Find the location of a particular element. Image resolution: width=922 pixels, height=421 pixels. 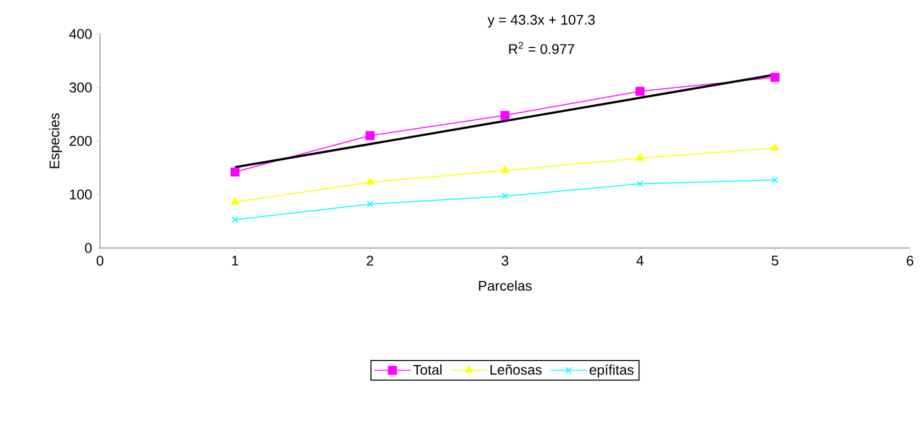

x-axis-title: Parcelas is located at coordinates (505, 285).